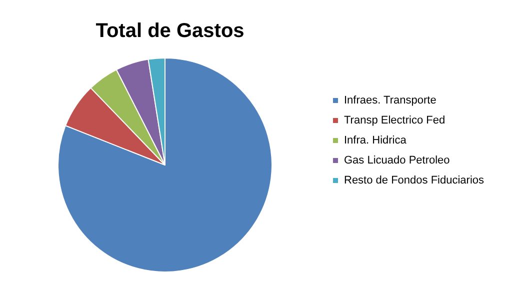  What do you see at coordinates (376, 140) in the screenshot?
I see `legend-label: Infra. Hidrica` at bounding box center [376, 140].